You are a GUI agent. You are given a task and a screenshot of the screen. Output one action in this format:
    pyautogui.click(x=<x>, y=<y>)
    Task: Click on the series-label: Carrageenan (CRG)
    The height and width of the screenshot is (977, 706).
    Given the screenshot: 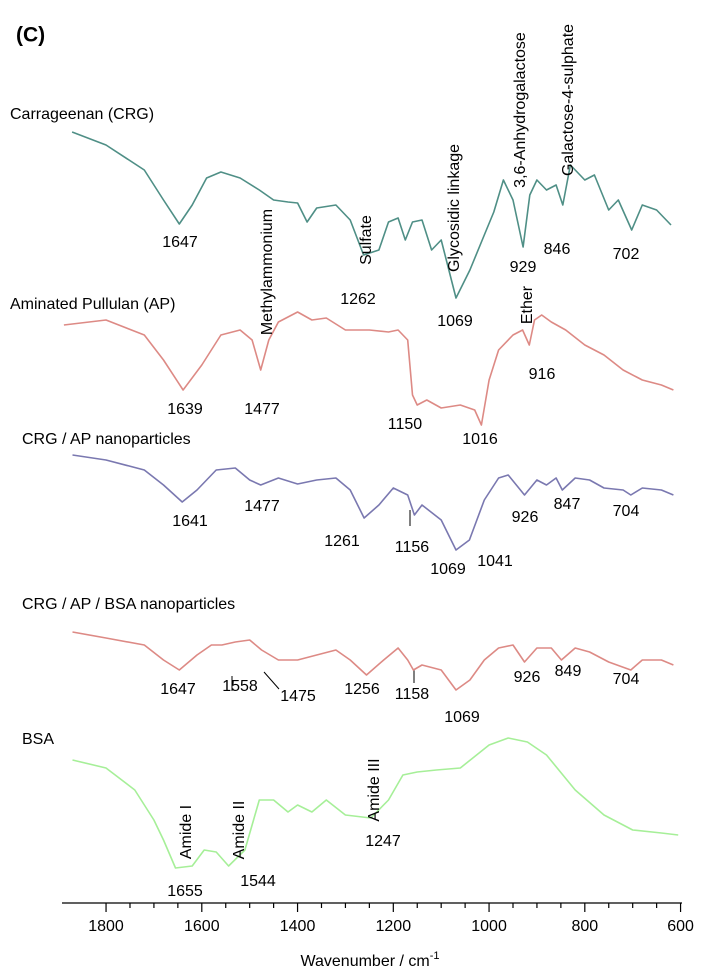 What is the action you would take?
    pyautogui.click(x=82, y=114)
    